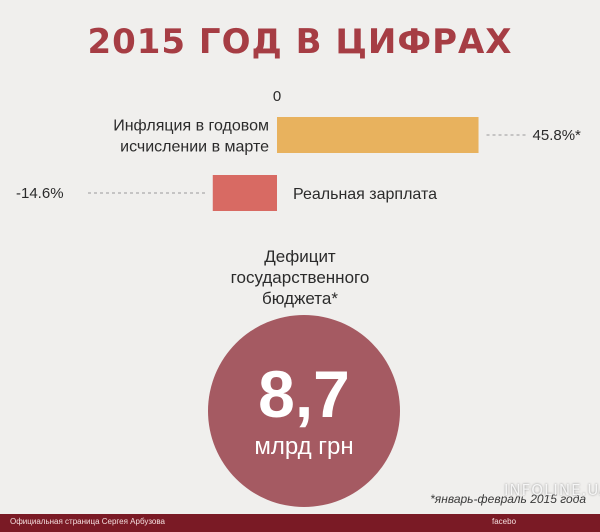 Image resolution: width=600 pixels, height=532 pixels. I want to click on zero-axis-label: 0, so click(277, 96).